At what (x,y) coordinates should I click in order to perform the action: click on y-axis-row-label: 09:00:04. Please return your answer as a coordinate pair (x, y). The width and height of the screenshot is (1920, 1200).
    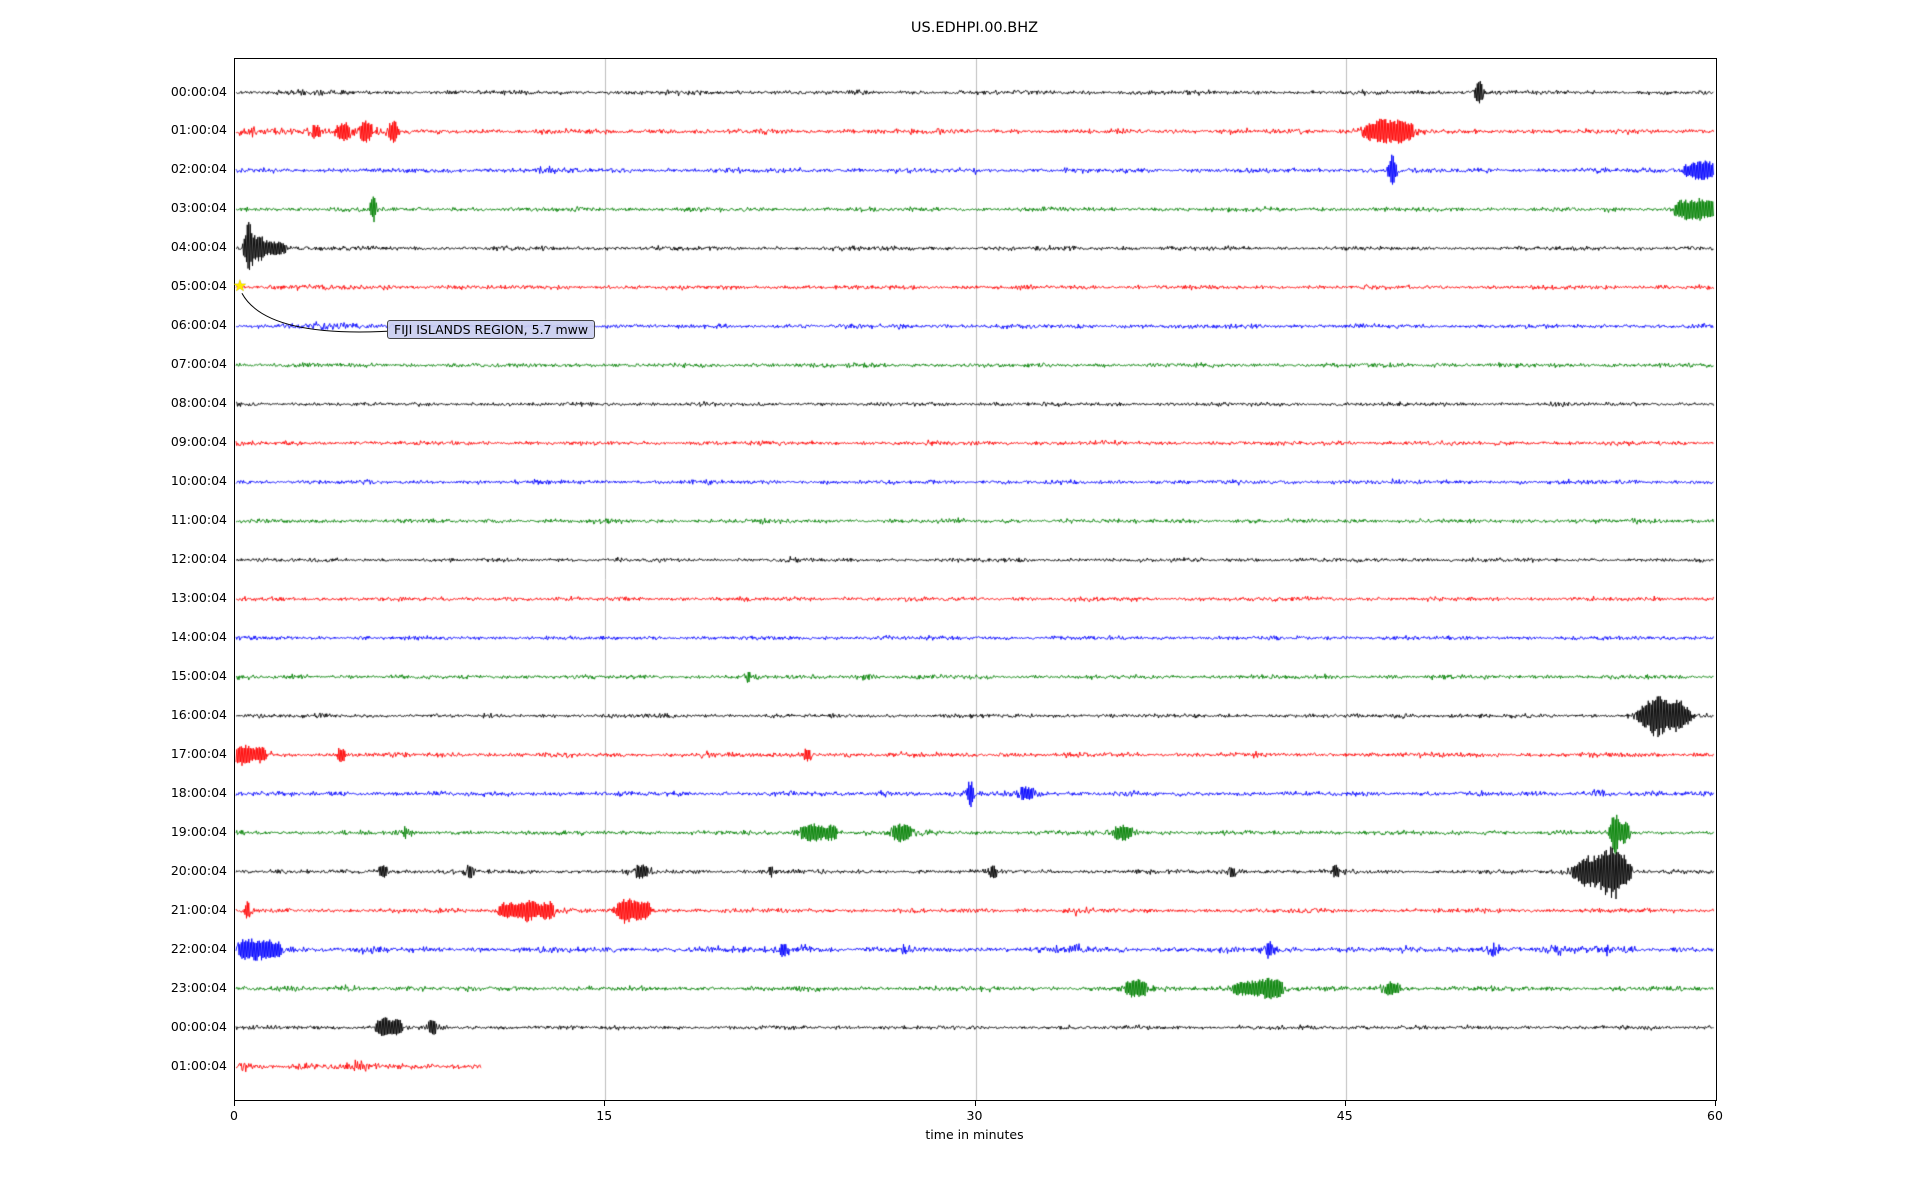
    Looking at the image, I should click on (198, 442).